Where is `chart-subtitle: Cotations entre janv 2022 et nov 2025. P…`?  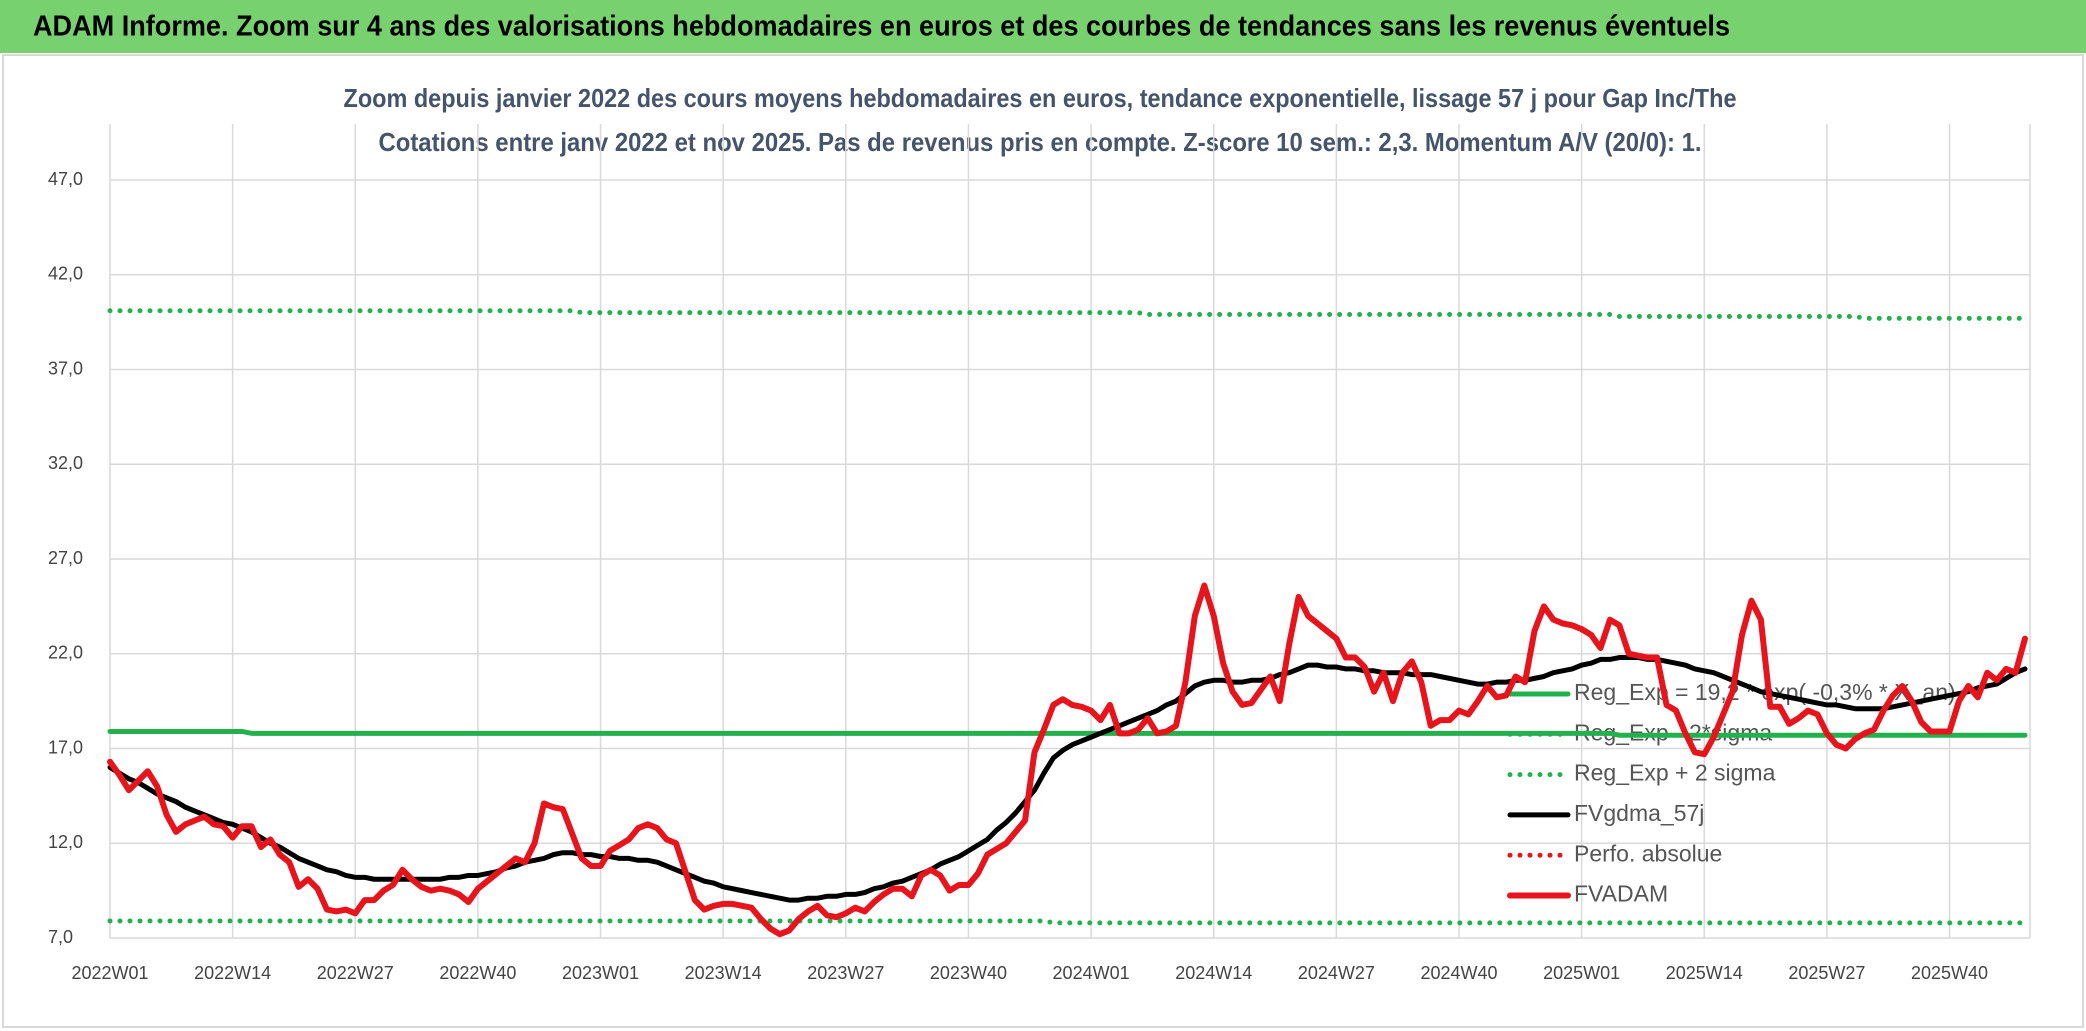 chart-subtitle: Cotations entre janv 2022 et nov 2025. P… is located at coordinates (1040, 142).